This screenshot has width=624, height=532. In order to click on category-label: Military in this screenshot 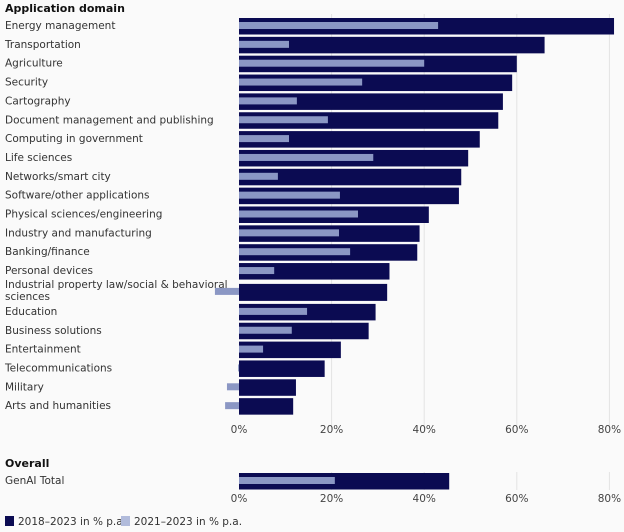, I will do `click(24, 387)`.